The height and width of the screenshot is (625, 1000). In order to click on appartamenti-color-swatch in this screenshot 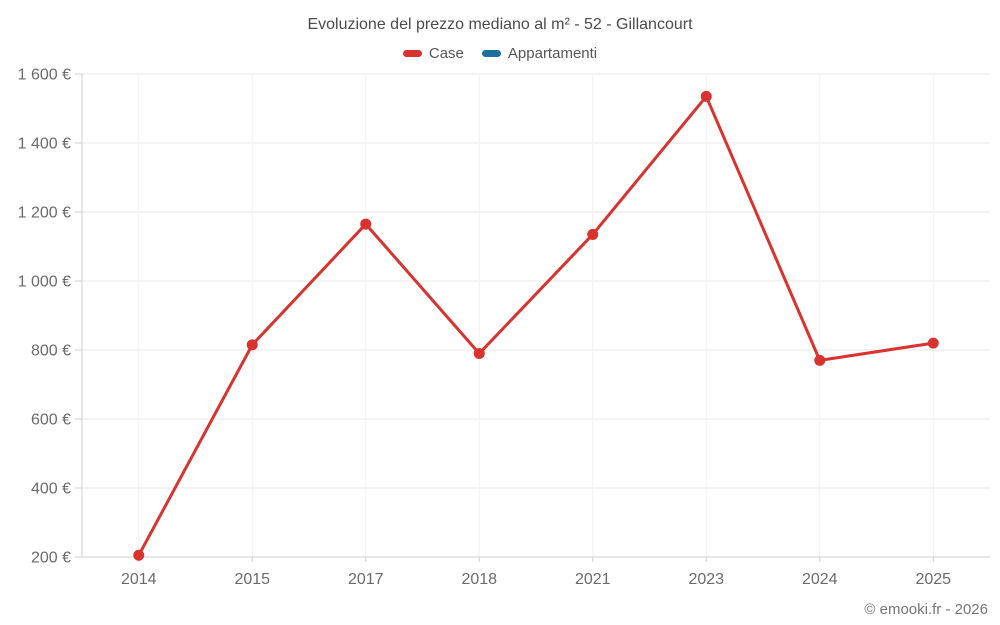, I will do `click(491, 53)`.